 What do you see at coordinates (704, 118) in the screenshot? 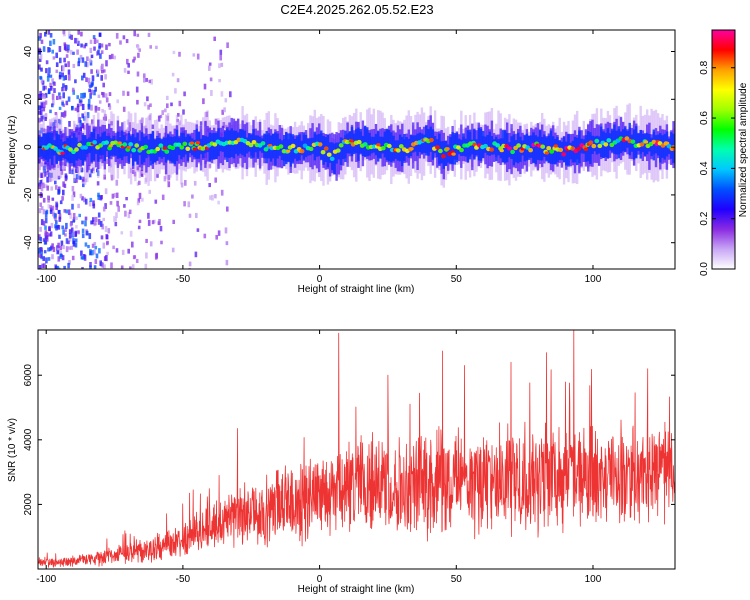
I see `colorbar-tick-label: 0.6` at bounding box center [704, 118].